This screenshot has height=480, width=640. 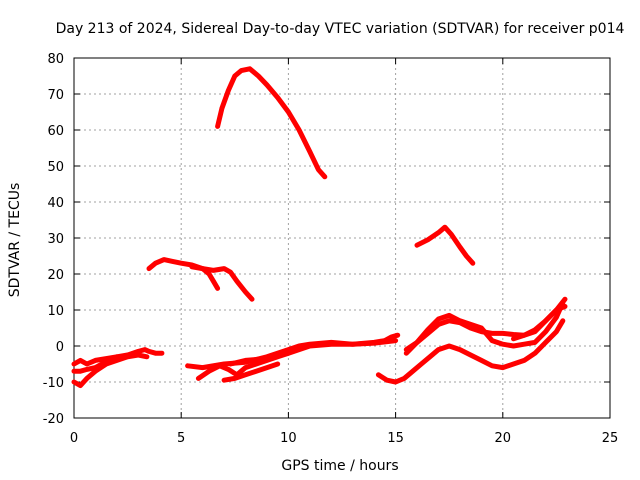 I want to click on y-tick-label: 70, so click(x=55, y=95).